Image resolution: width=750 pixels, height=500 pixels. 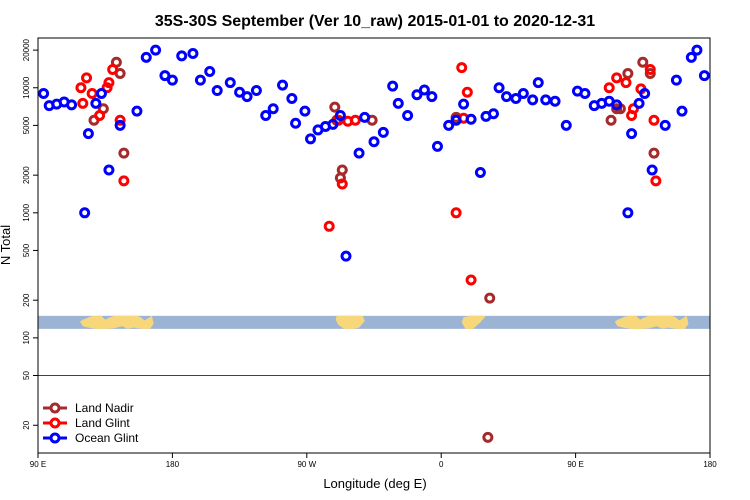 I want to click on land-strip, so click(x=374, y=322).